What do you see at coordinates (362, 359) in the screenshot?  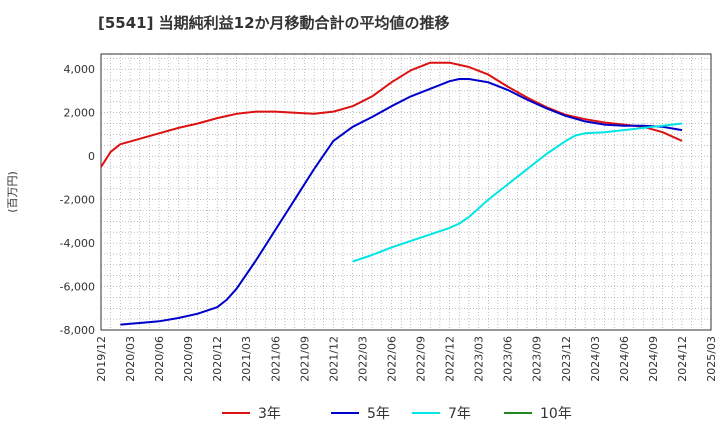 I see `x-tick-label: 2022/03` at bounding box center [362, 359].